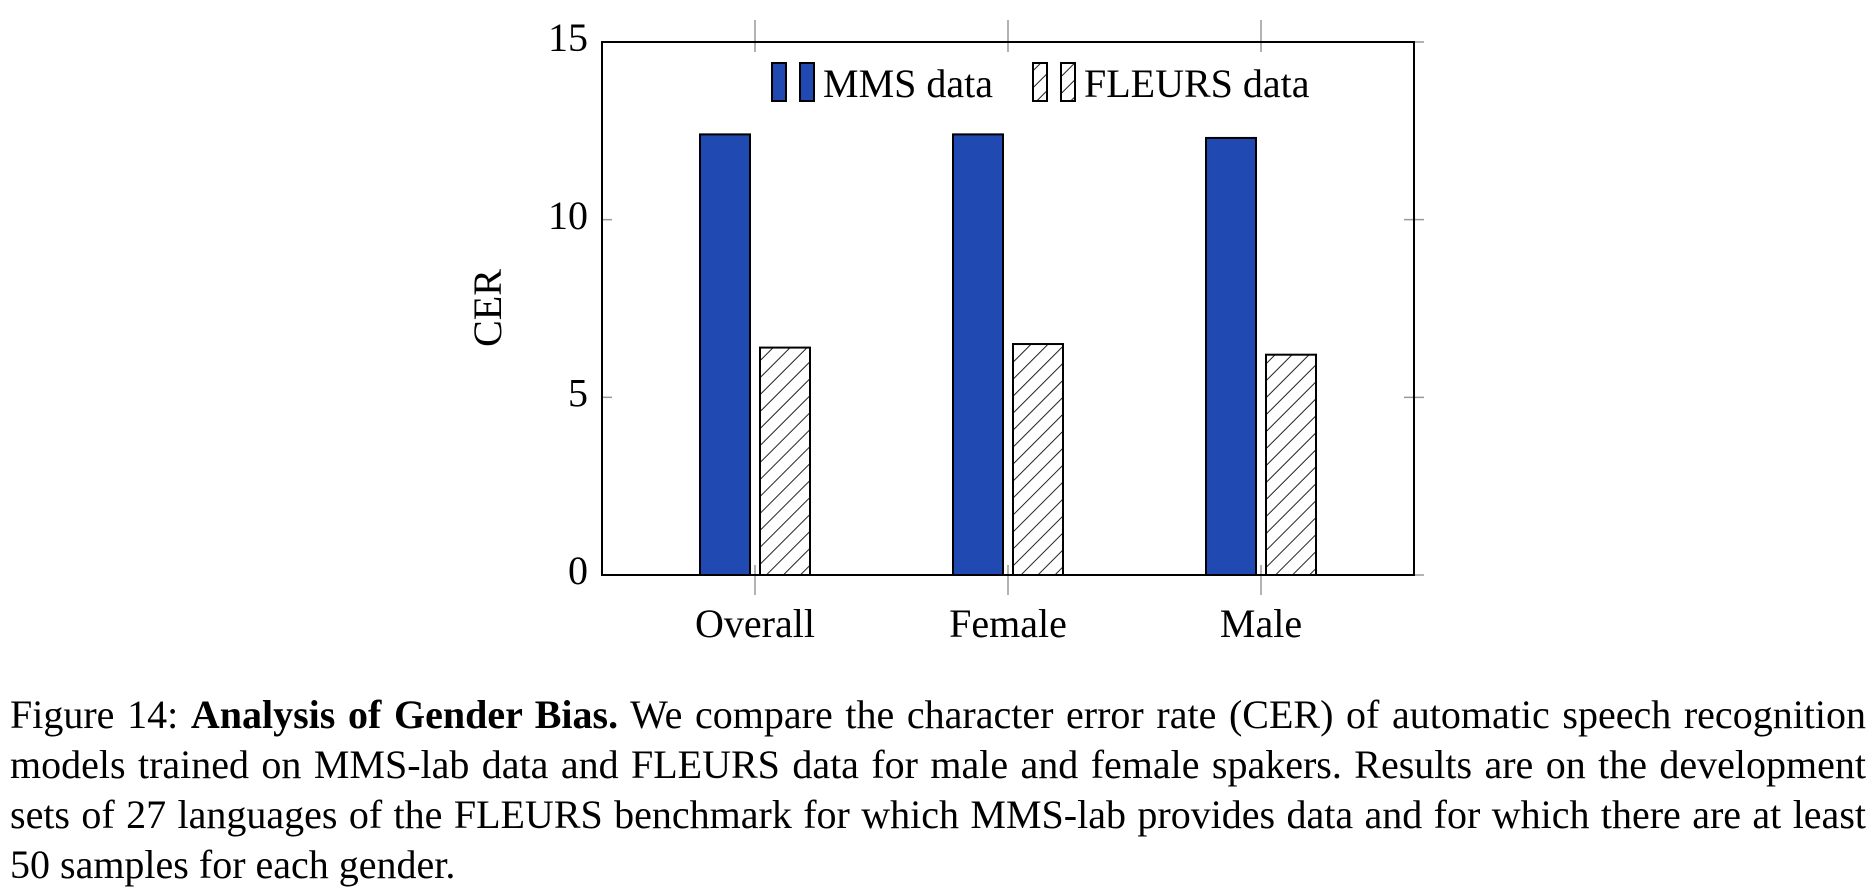  I want to click on legend-label: MMS data, so click(908, 83).